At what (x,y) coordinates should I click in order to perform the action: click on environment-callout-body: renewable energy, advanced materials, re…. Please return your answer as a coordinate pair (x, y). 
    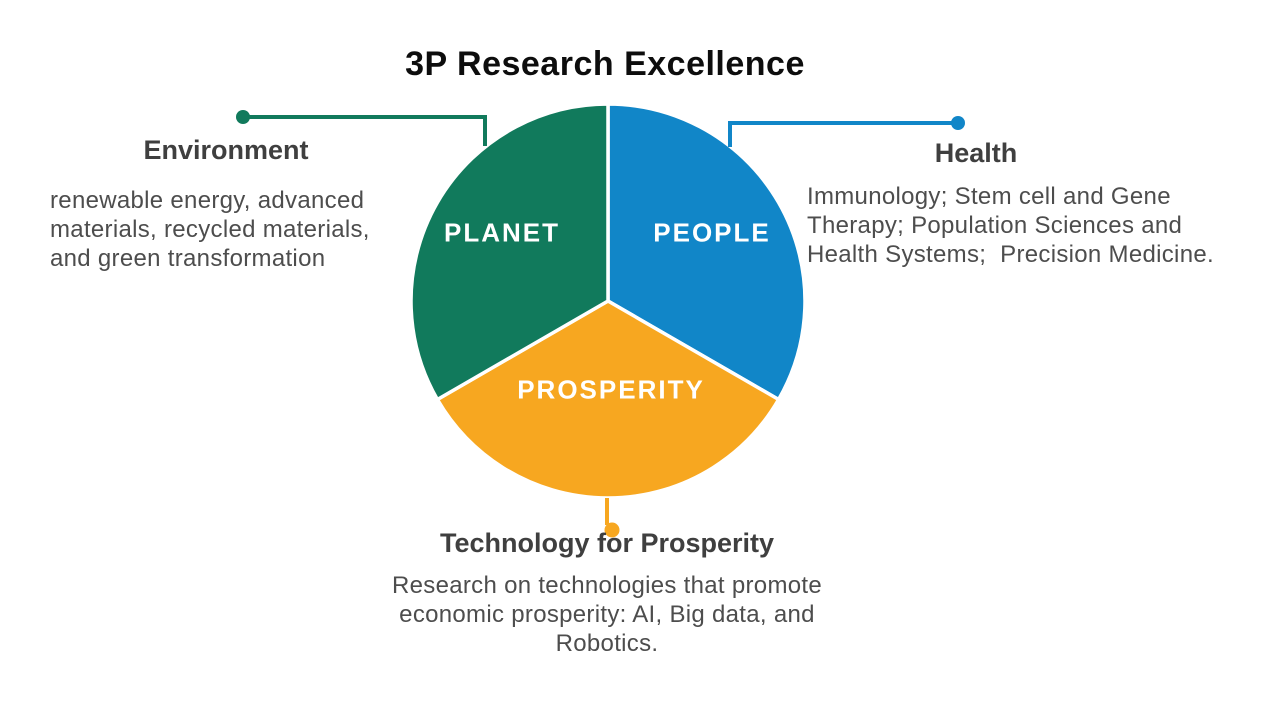
    Looking at the image, I should click on (210, 229).